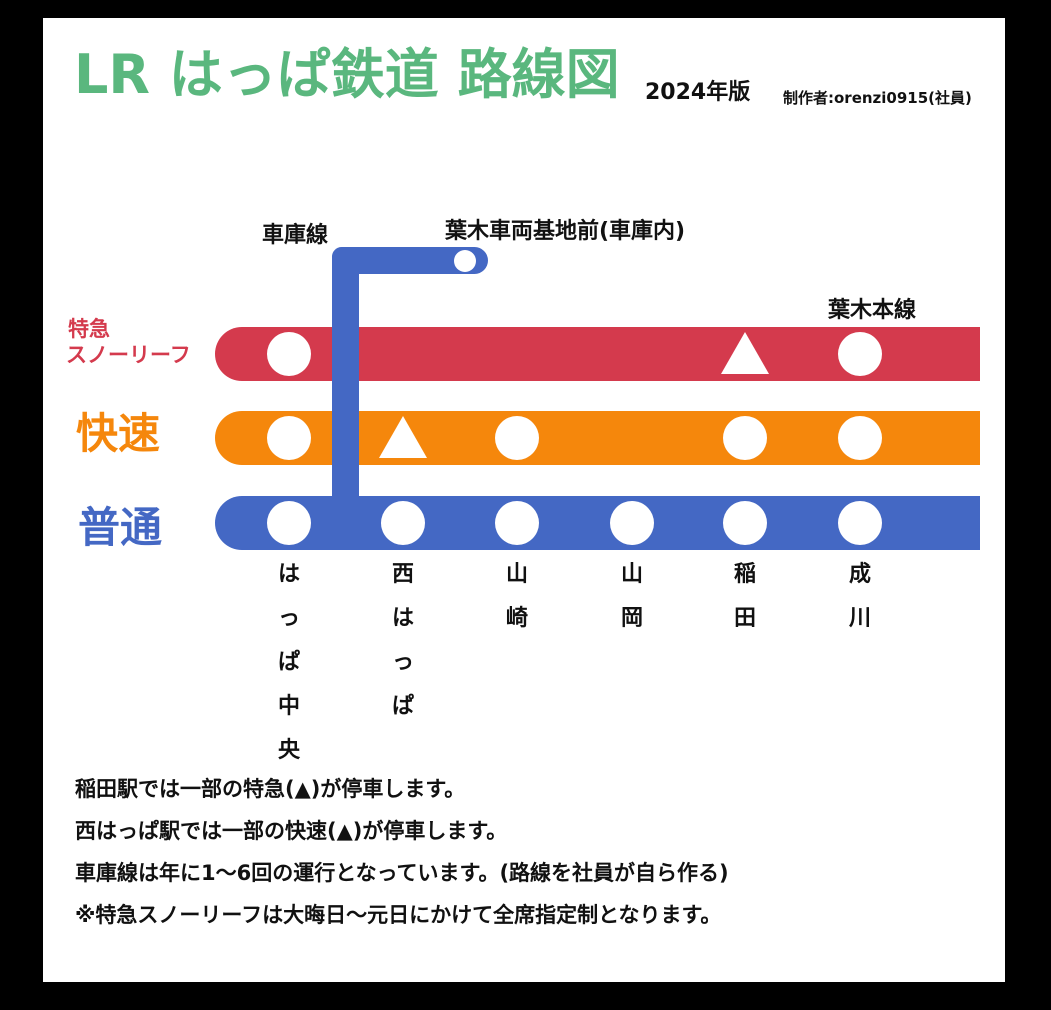 The width and height of the screenshot is (1051, 1010). I want to click on note-snowleaf-reserved: ※特急スノーリーフは大晦日〜元日にかけて全席指定制となります。, so click(398, 915).